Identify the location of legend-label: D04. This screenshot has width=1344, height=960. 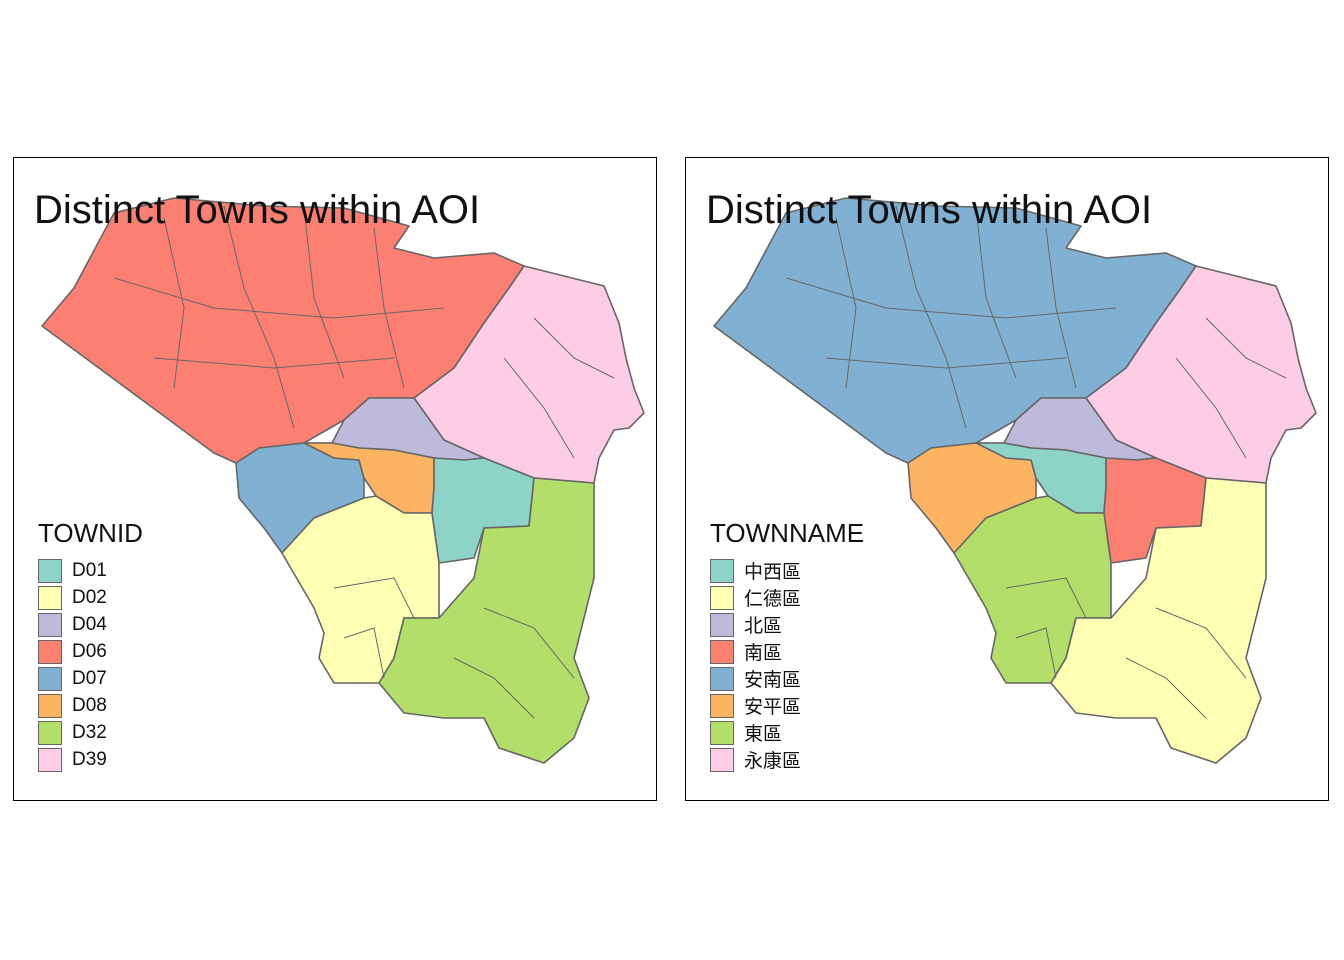
(89, 624).